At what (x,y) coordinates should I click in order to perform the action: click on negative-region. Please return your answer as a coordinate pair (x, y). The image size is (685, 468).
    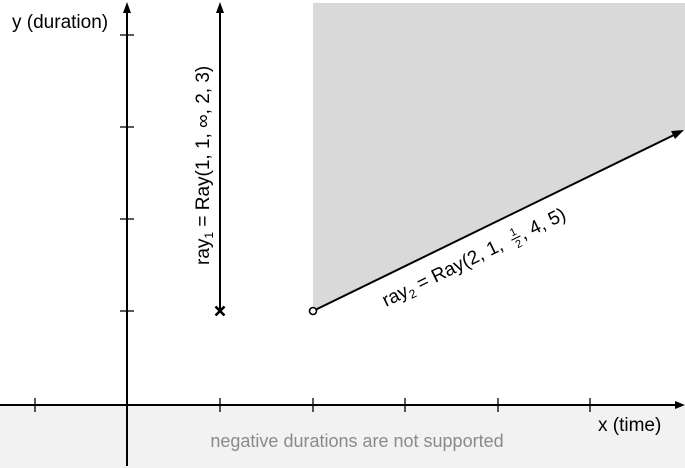
    Looking at the image, I should click on (342, 436).